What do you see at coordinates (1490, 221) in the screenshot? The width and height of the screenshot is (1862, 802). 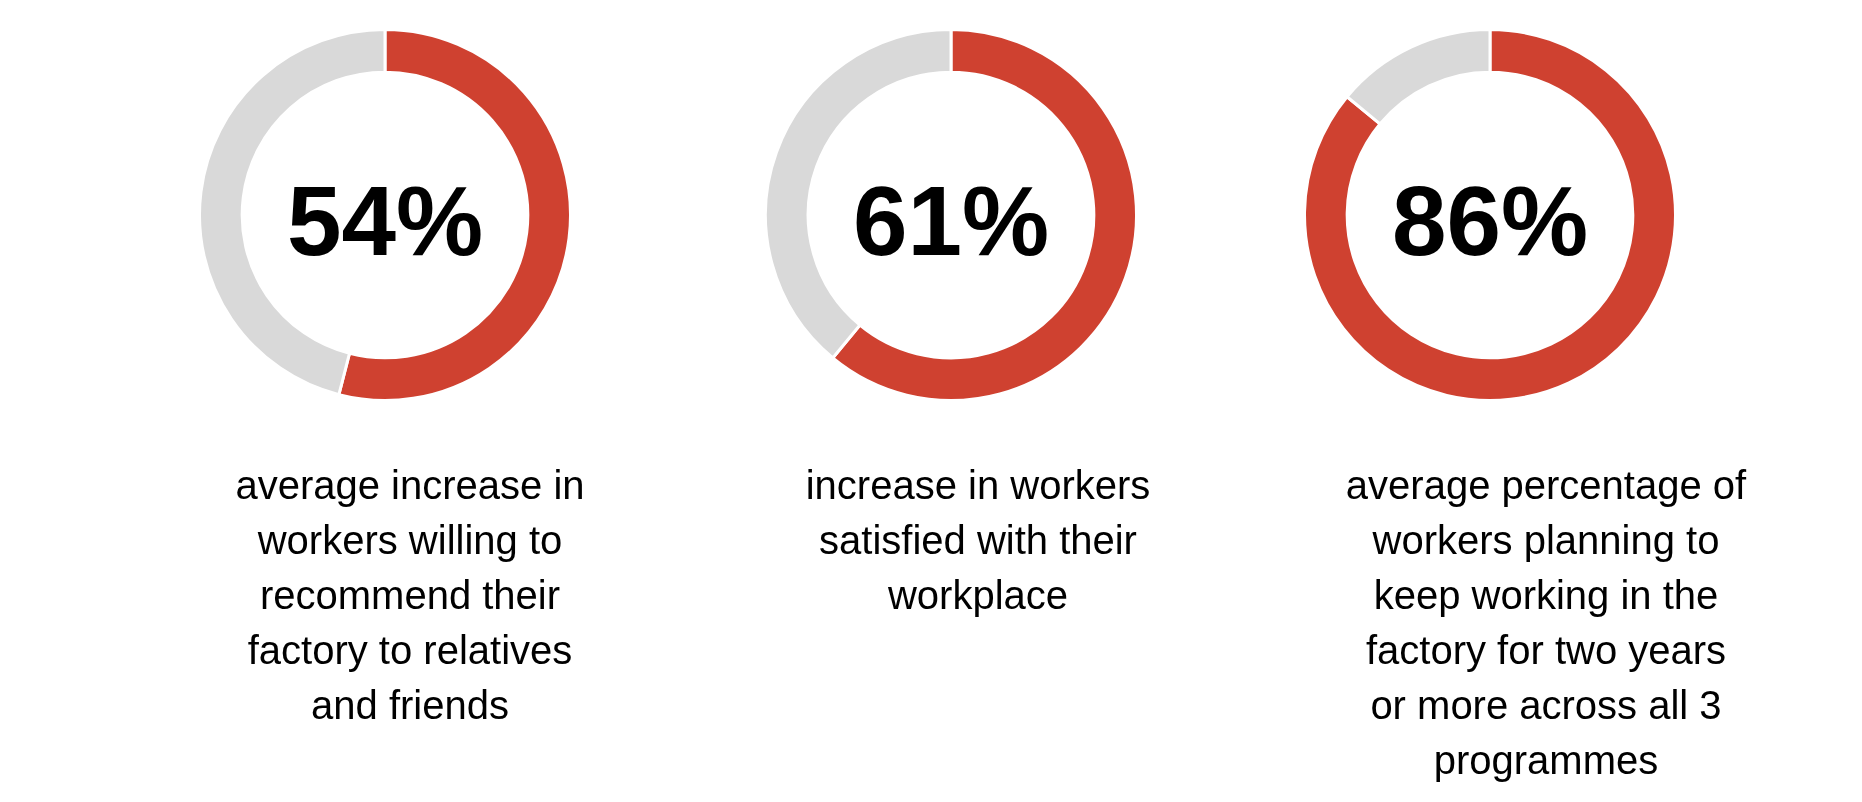 I see `data-label: 86%` at bounding box center [1490, 221].